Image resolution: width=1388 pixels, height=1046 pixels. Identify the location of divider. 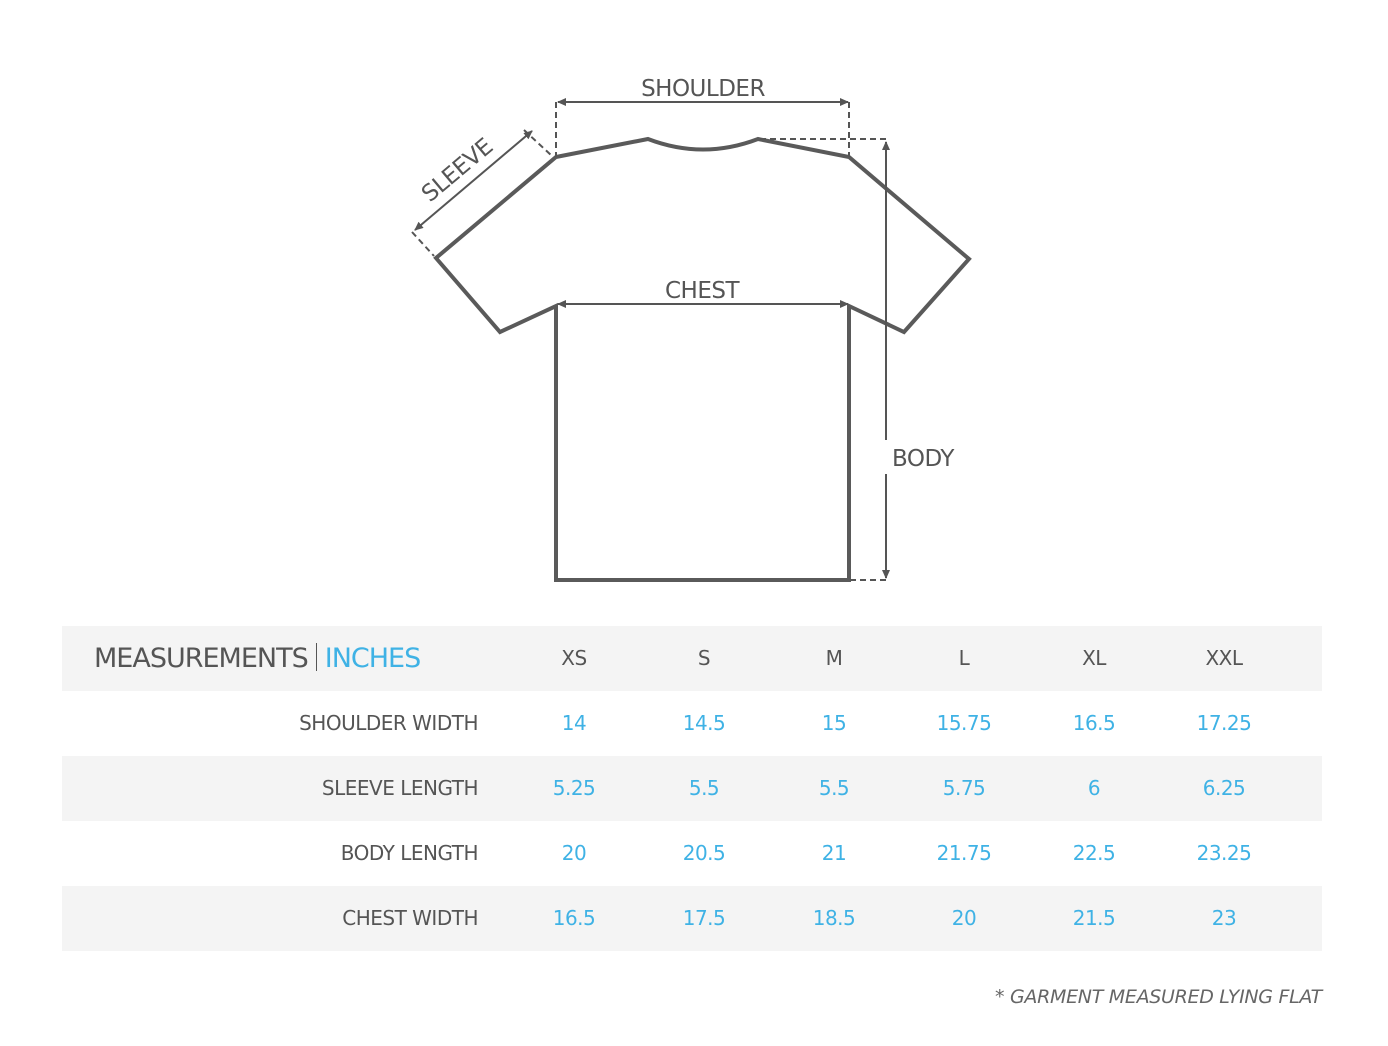
(316, 657).